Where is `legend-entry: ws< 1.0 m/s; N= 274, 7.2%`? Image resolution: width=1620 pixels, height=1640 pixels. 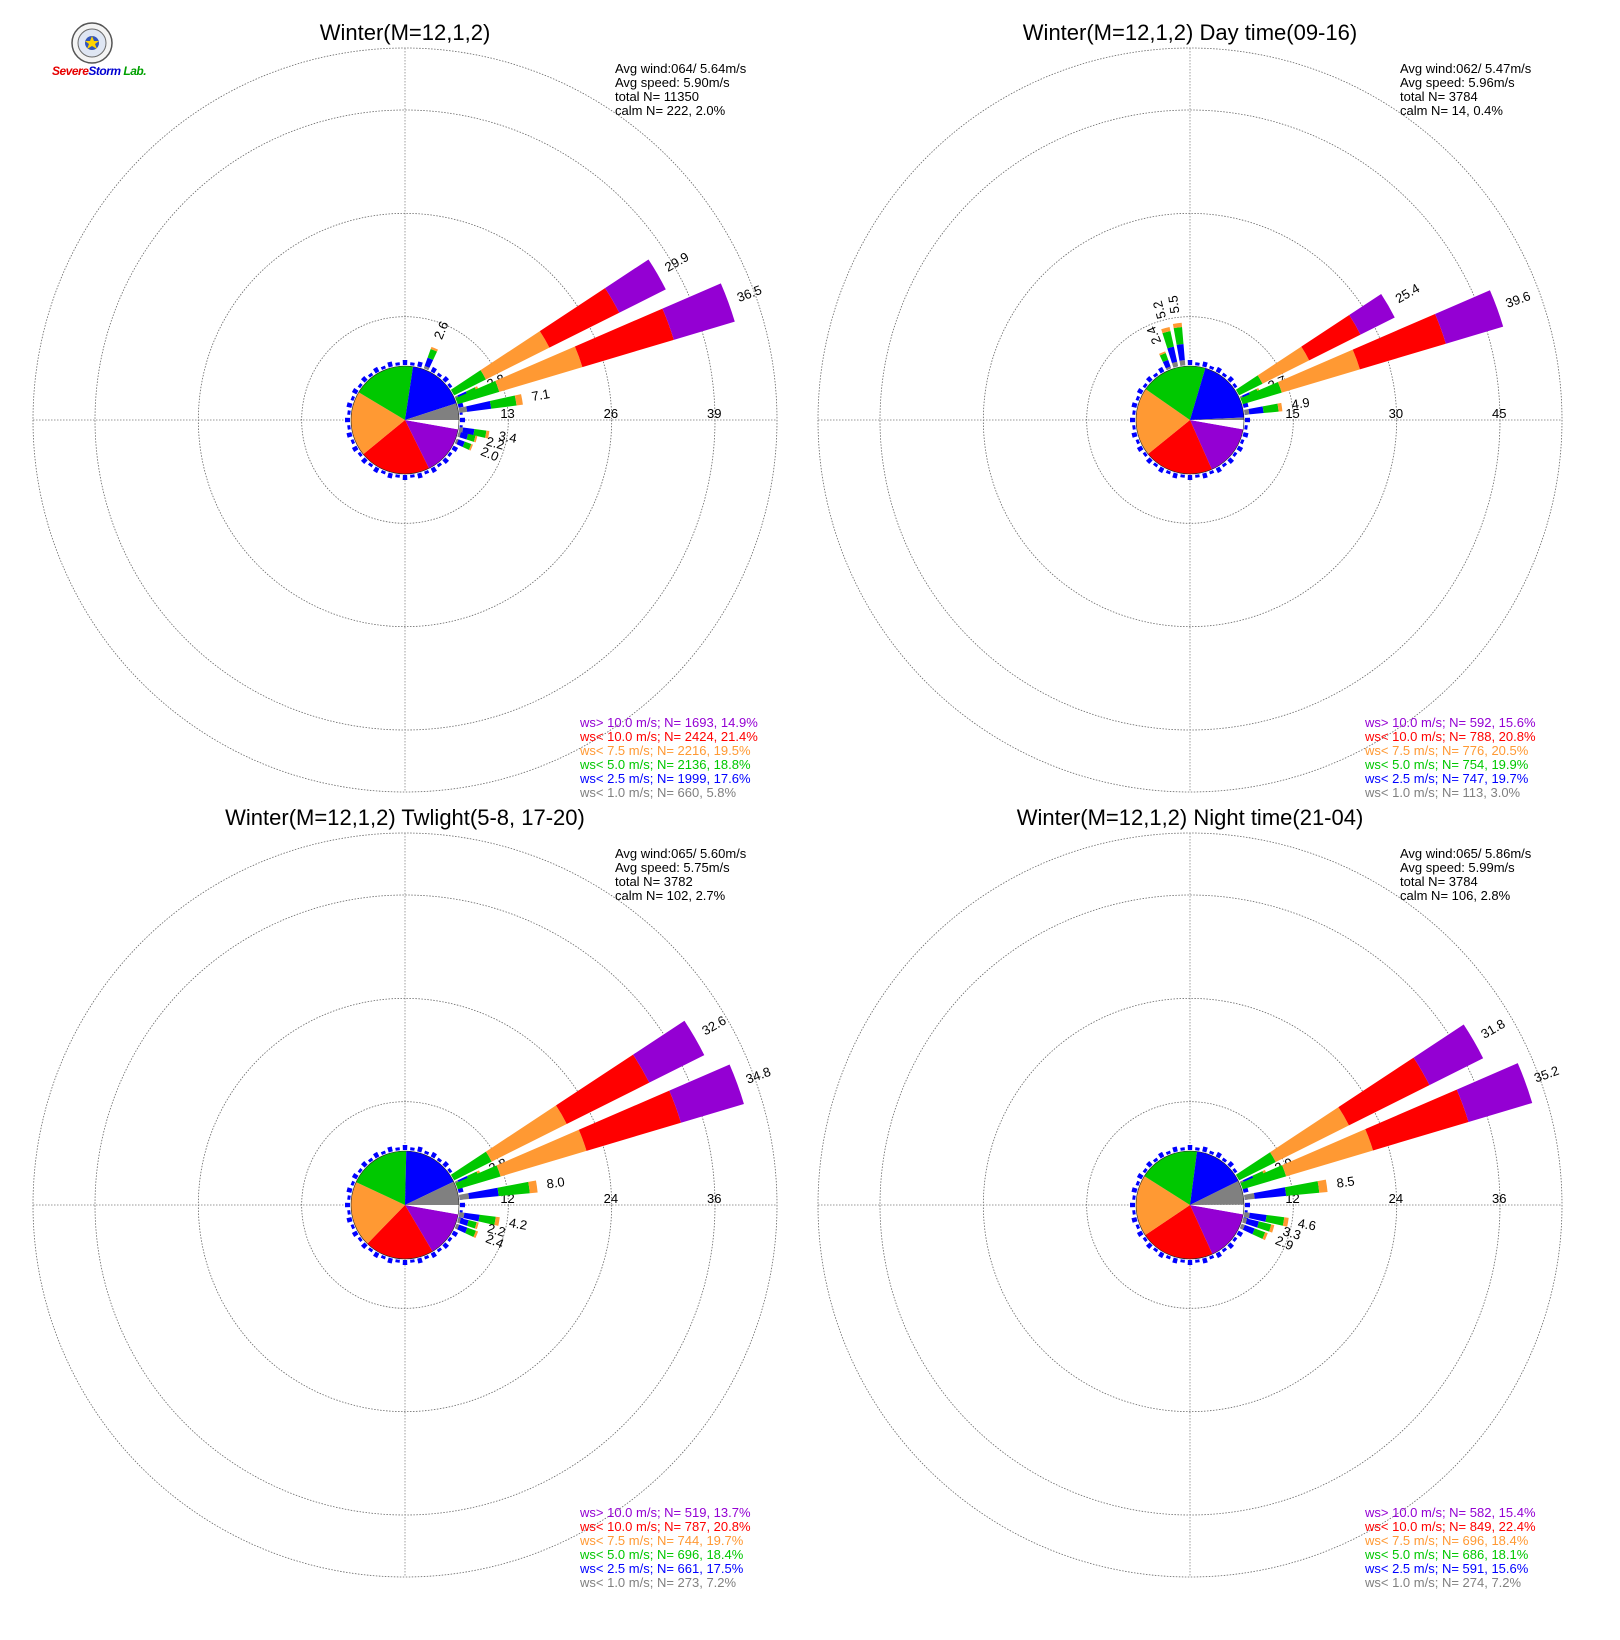 legend-entry: ws< 1.0 m/s; N= 274, 7.2% is located at coordinates (1443, 1582).